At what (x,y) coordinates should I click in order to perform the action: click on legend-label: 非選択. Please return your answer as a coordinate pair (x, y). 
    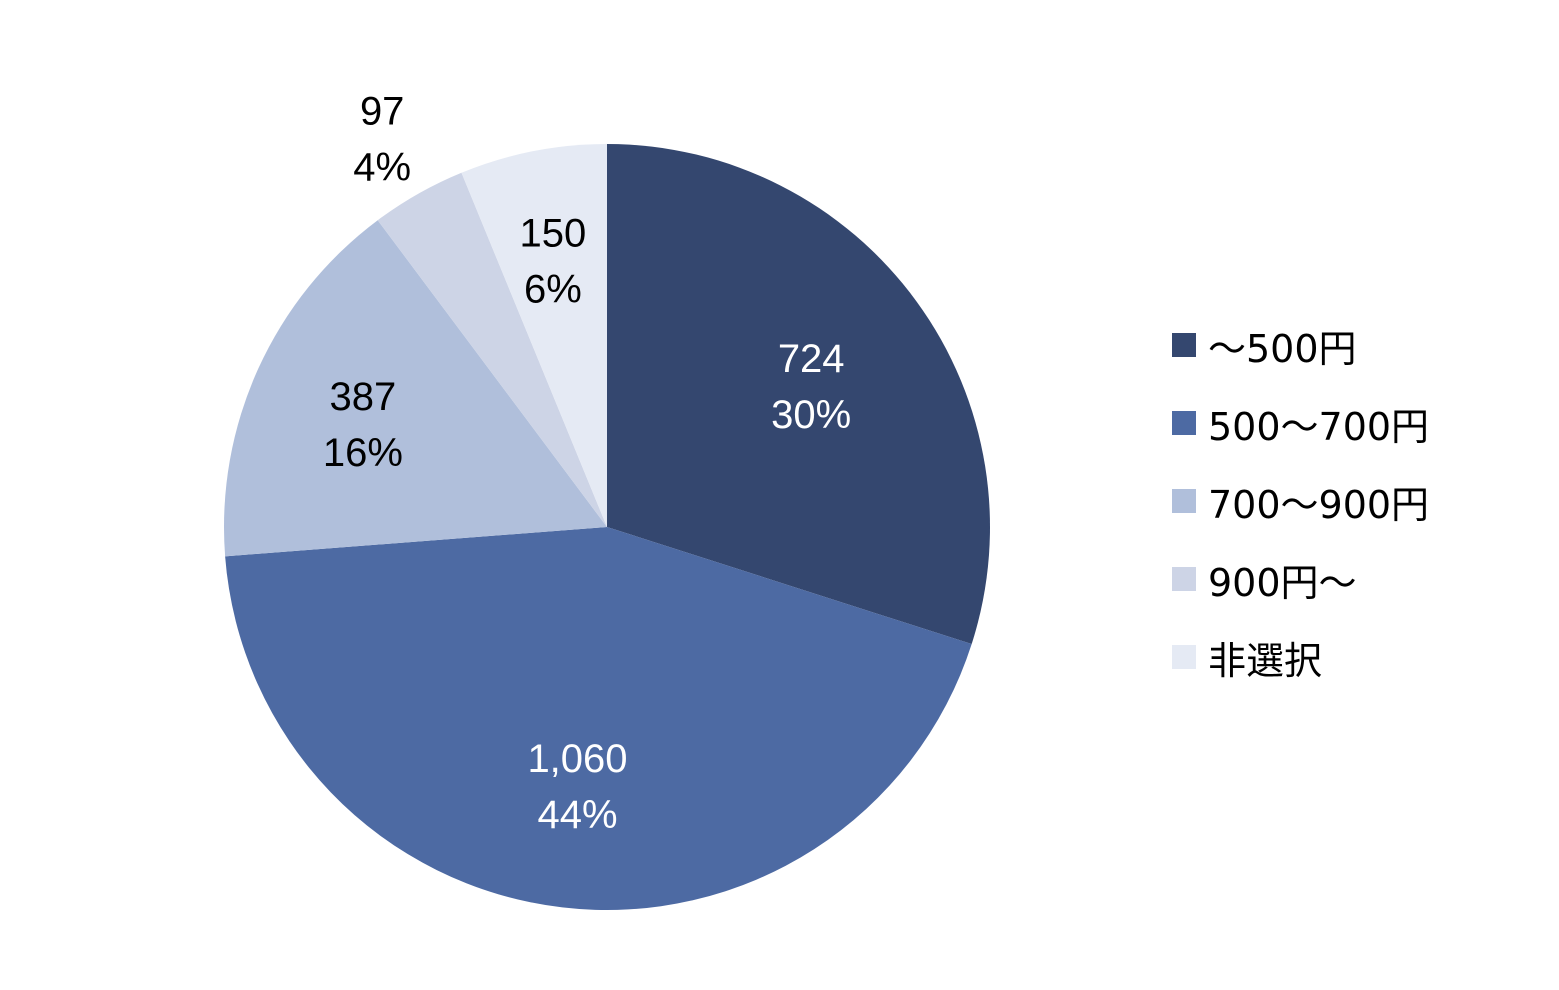
    Looking at the image, I should click on (1265, 660).